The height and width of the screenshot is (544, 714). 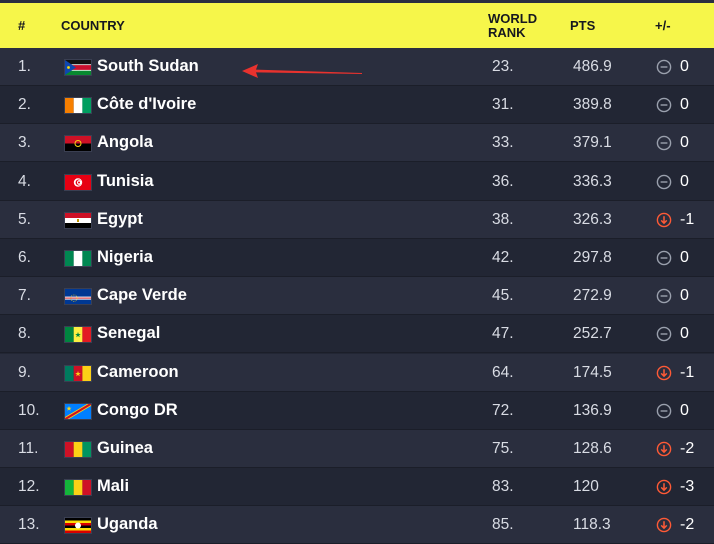 What do you see at coordinates (302, 71) in the screenshot?
I see `annotation-arrow-icon` at bounding box center [302, 71].